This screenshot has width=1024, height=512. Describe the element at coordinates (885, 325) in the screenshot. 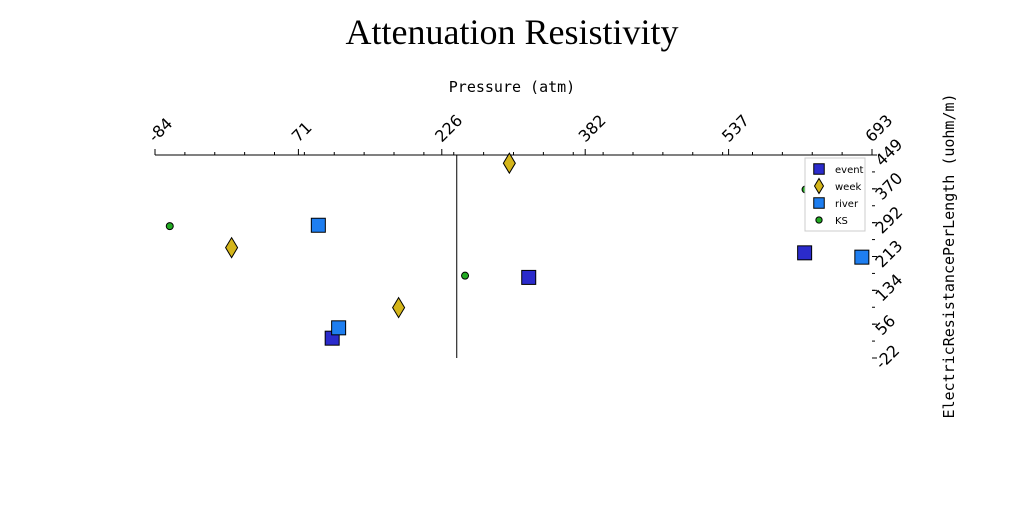

I see `y-tick-label: 56` at that location.